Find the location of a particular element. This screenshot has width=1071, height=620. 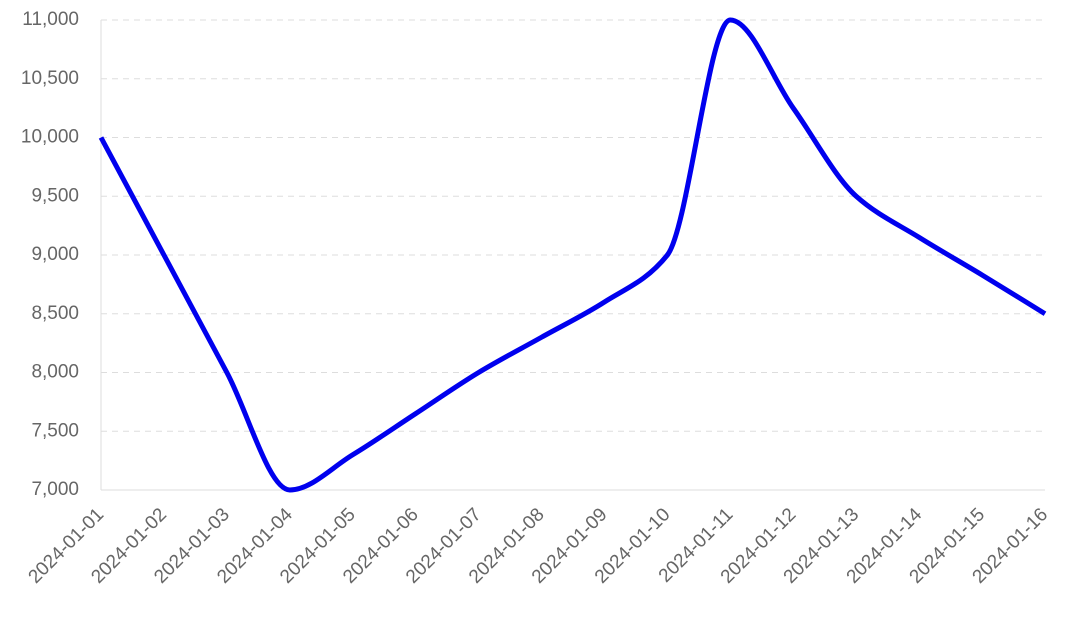

y-tick-label: 7,000 is located at coordinates (55, 489).